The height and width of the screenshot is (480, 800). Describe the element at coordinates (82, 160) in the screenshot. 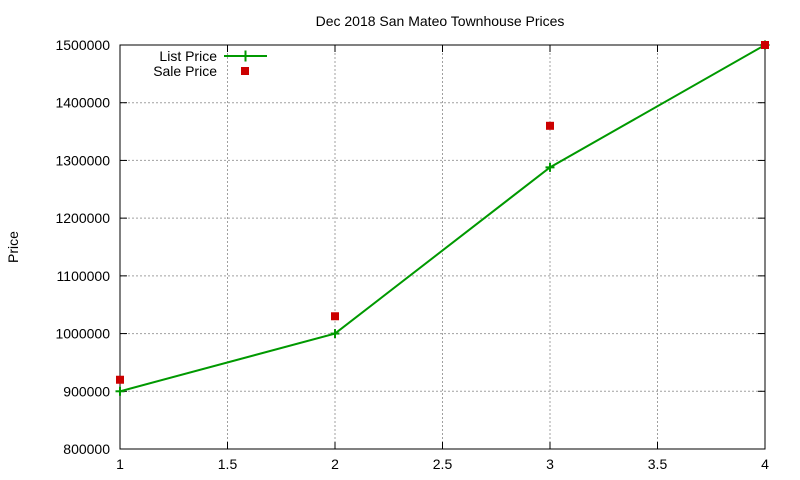

I see `y-tick-label: 1300000` at that location.